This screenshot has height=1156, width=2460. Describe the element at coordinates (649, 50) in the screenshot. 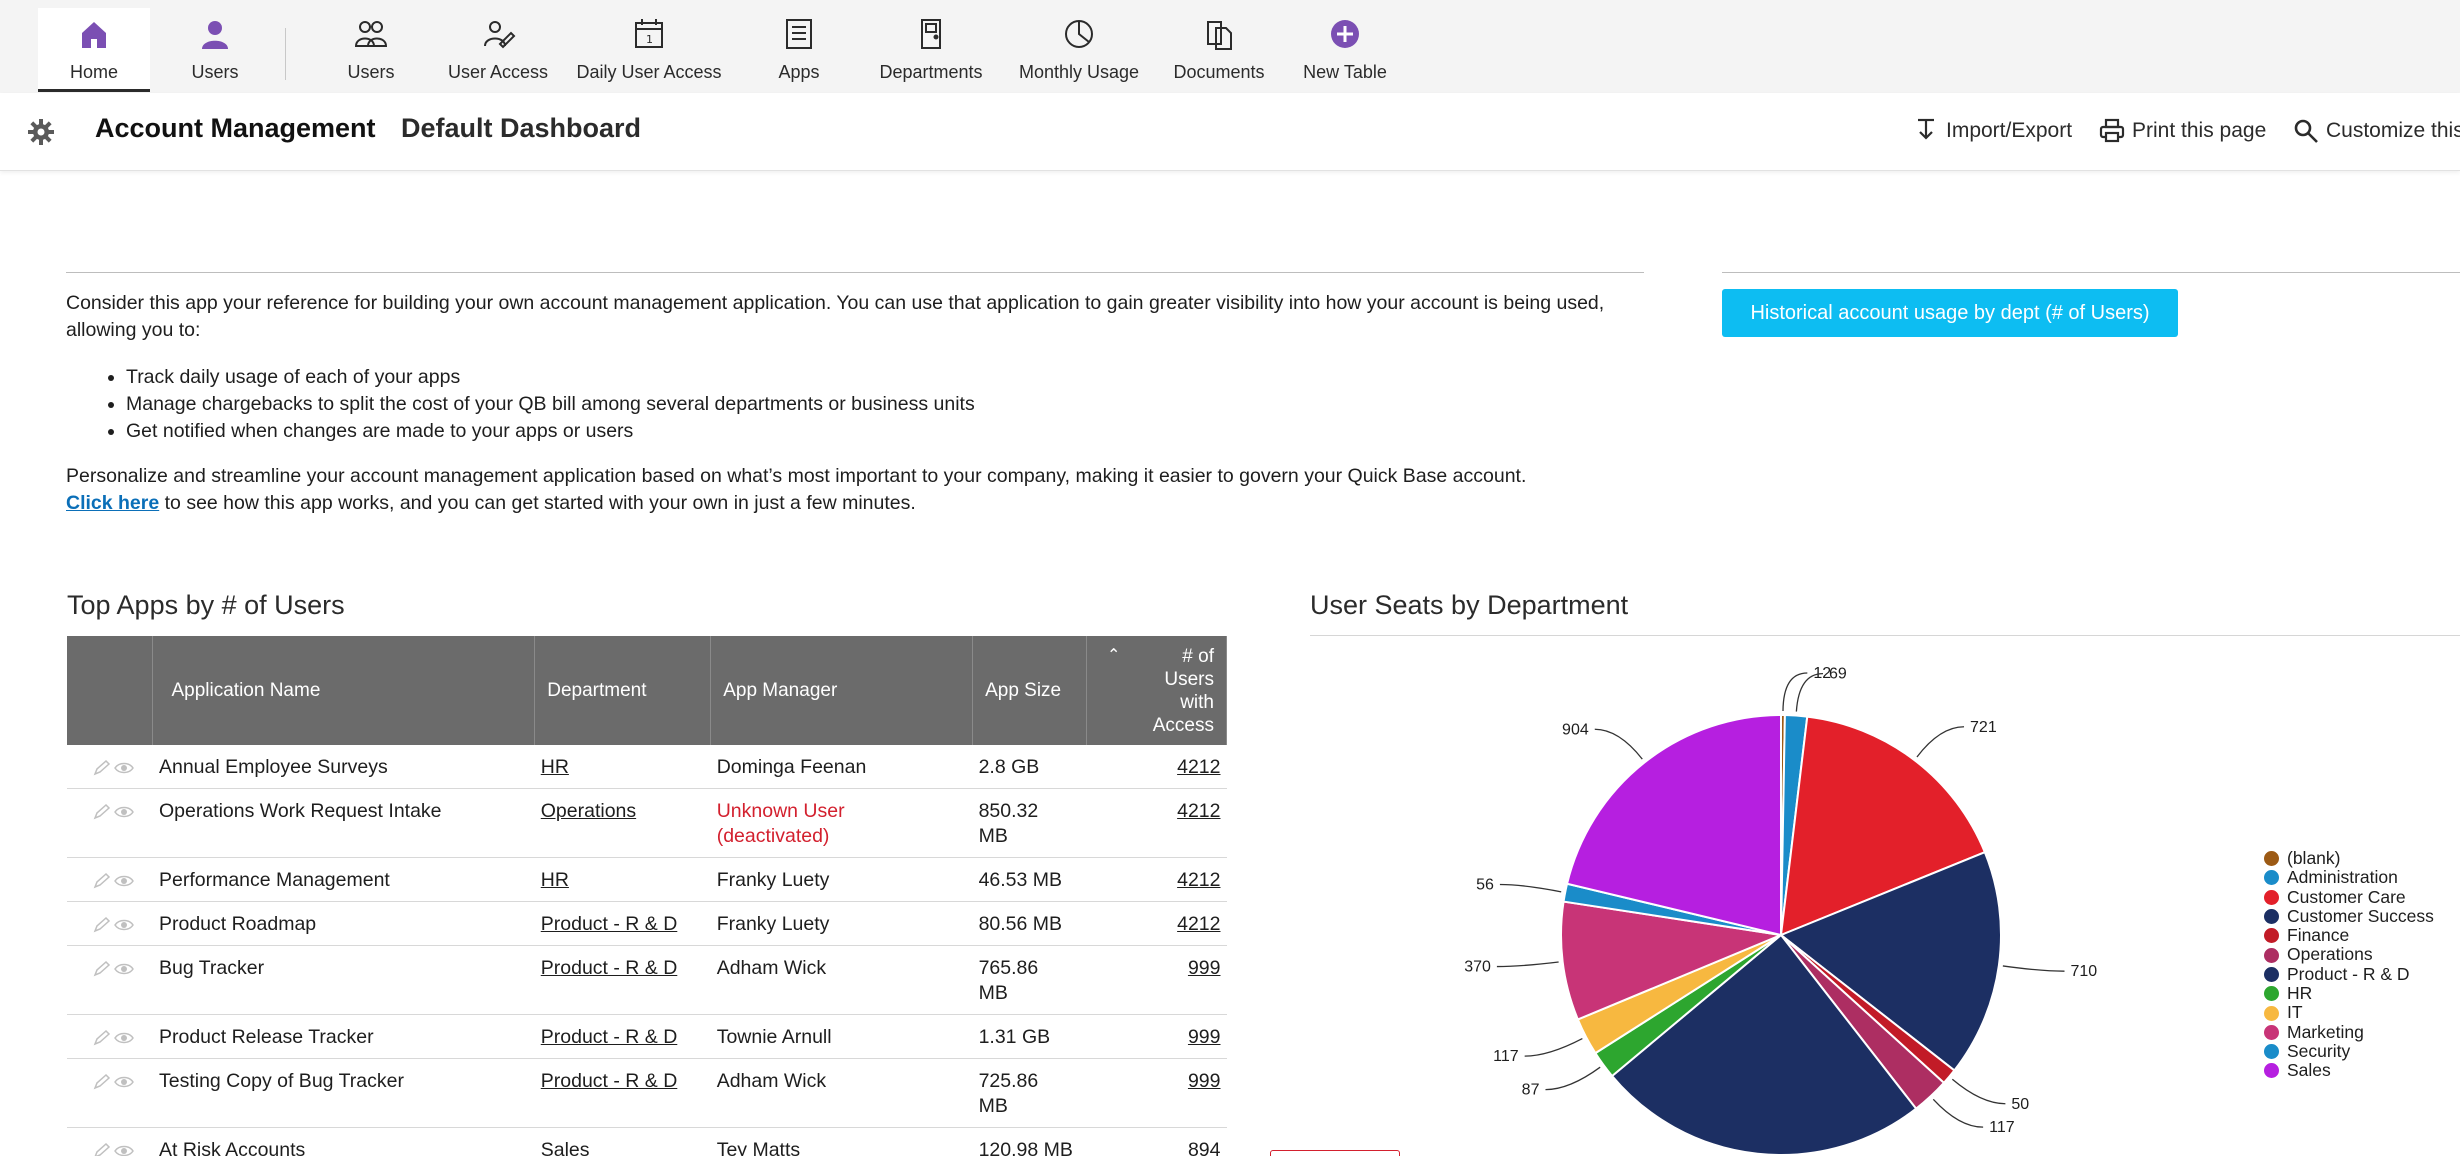

I see `nav-daily-user-access: 1 Daily User Access` at that location.